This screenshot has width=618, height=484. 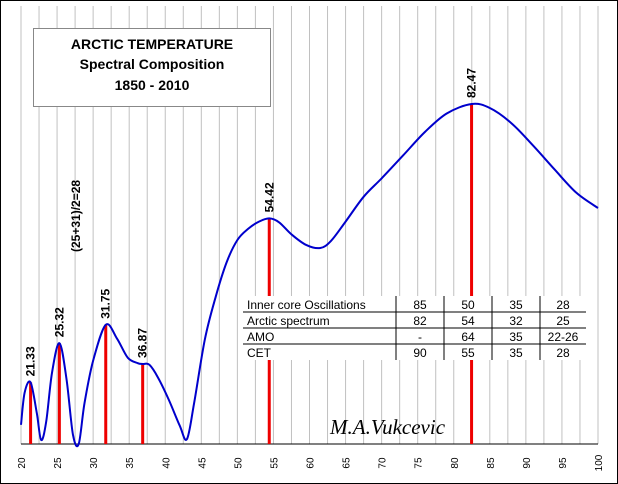 What do you see at coordinates (76, 216) in the screenshot?
I see `average-annotation: (25+31)/2=28` at bounding box center [76, 216].